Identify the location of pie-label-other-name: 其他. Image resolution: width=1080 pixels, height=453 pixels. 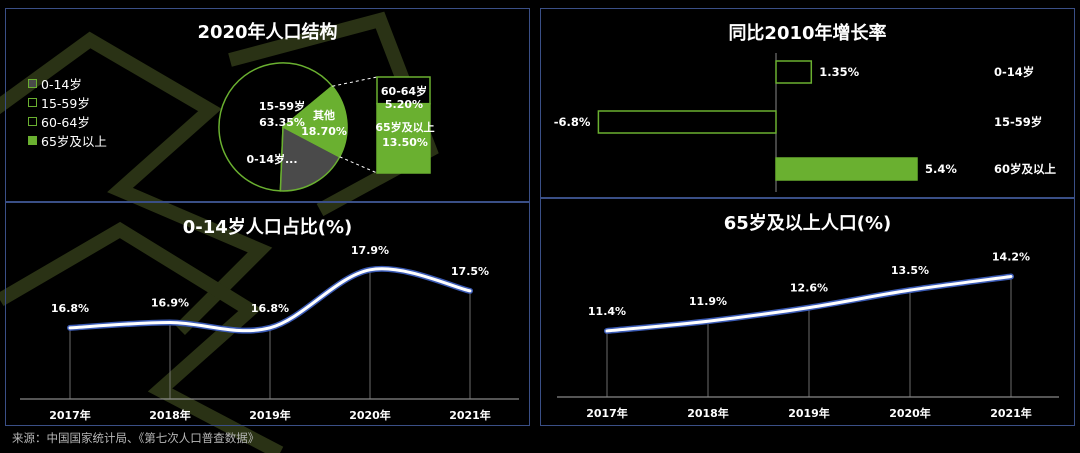
(324, 115).